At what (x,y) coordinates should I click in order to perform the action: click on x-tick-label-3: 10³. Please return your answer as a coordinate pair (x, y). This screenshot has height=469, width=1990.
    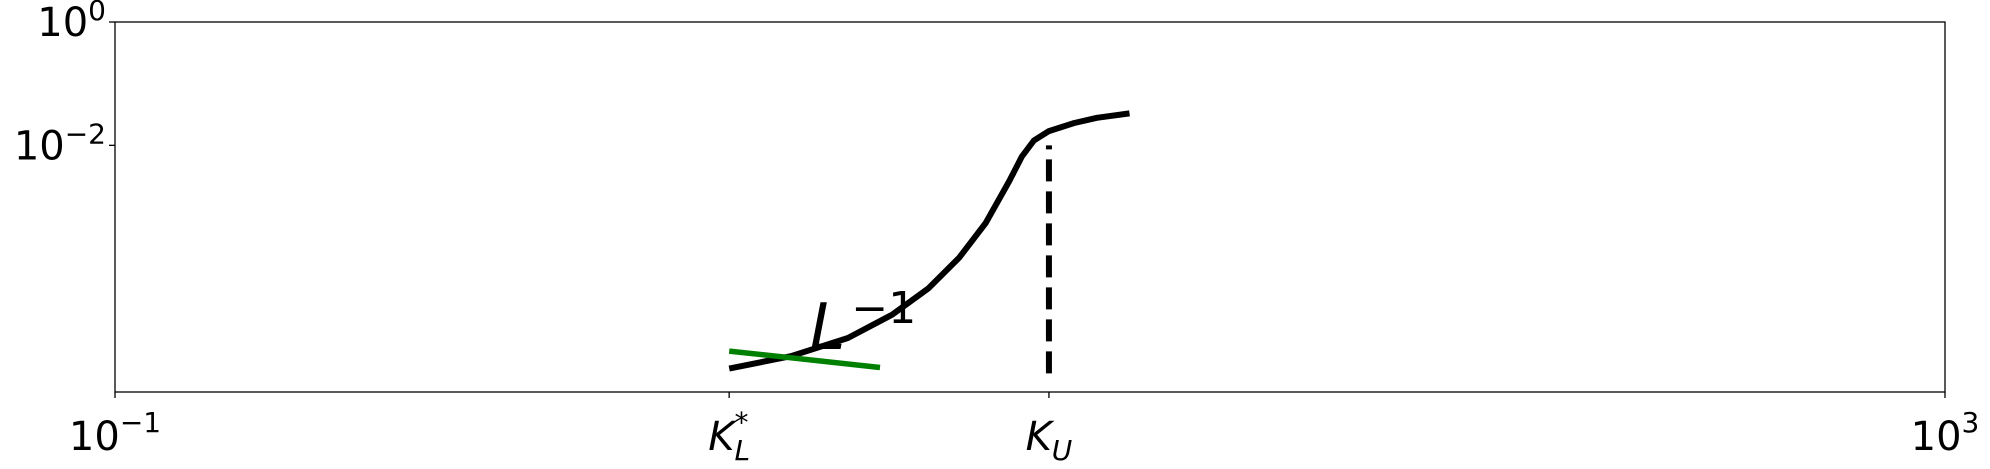
    Looking at the image, I should click on (1945, 433).